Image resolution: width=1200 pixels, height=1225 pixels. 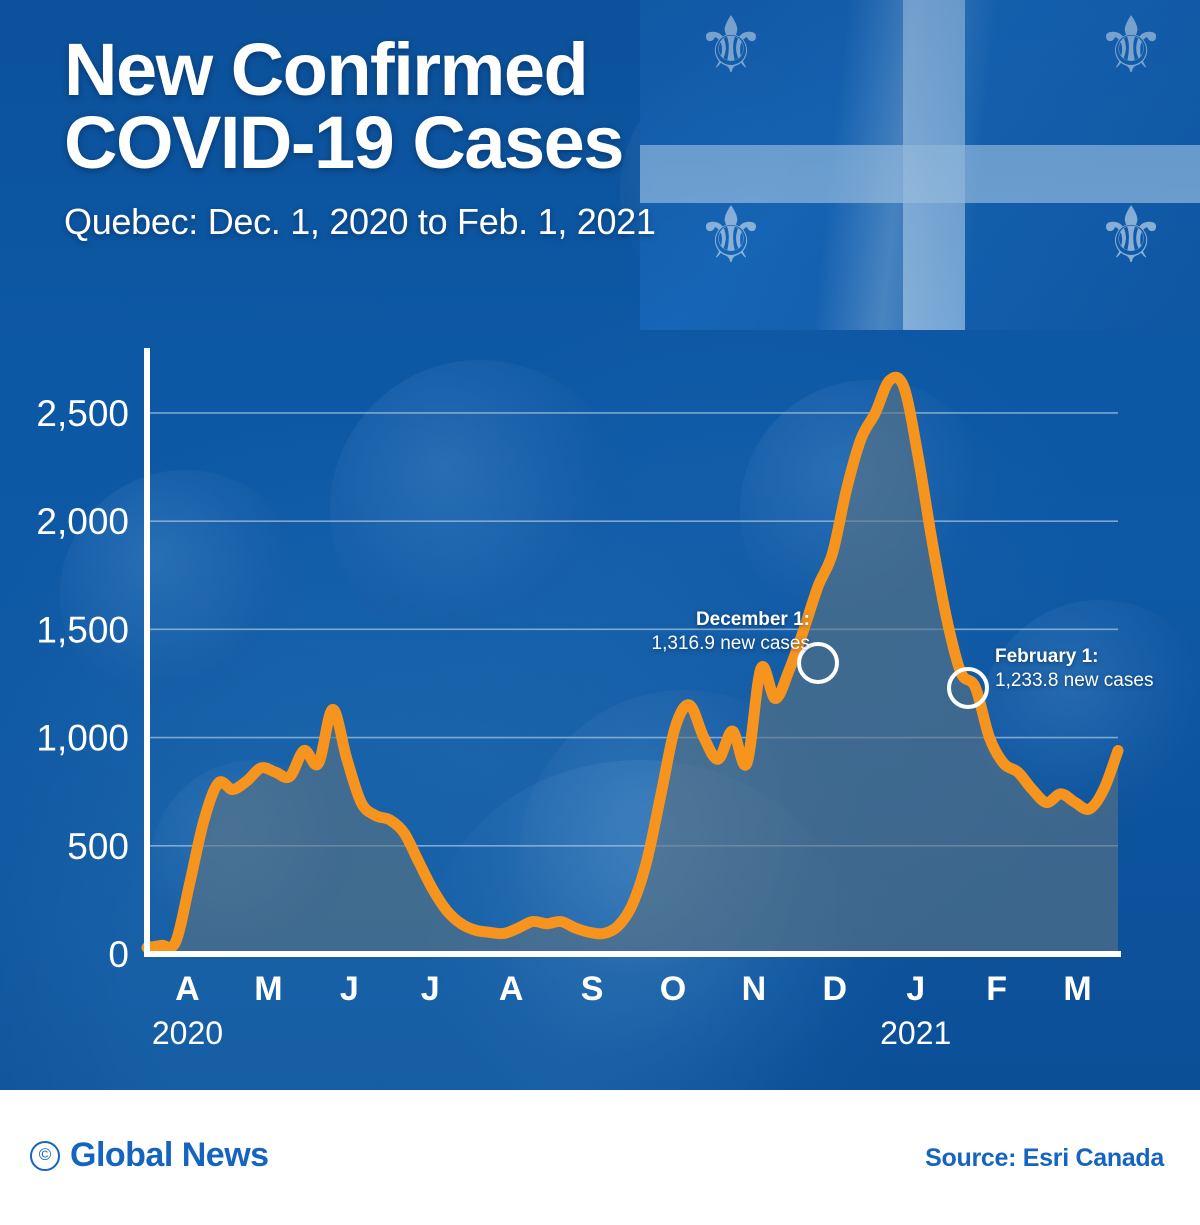 What do you see at coordinates (754, 989) in the screenshot?
I see `x-tick-label: N` at bounding box center [754, 989].